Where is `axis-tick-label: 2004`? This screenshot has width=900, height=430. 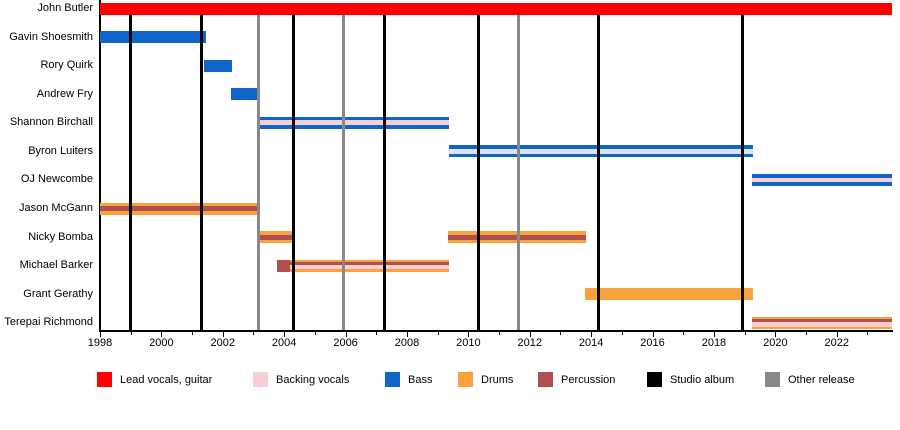 axis-tick-label: 2004 is located at coordinates (284, 343).